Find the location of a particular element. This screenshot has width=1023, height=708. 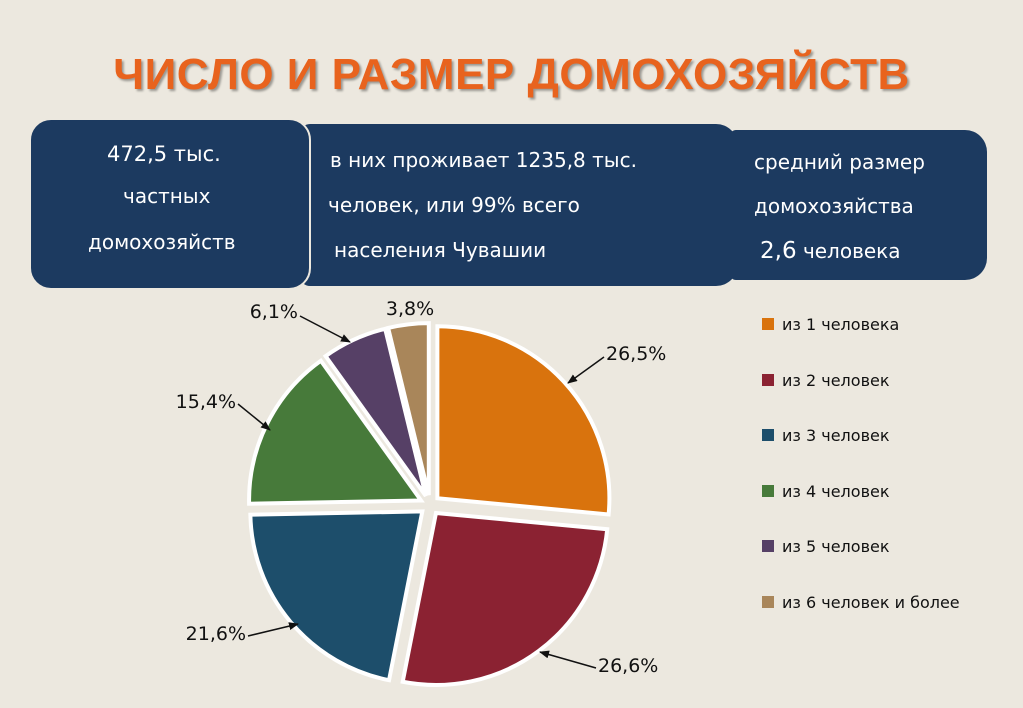

households-count-line1: 472,5 тыс. is located at coordinates (164, 154).